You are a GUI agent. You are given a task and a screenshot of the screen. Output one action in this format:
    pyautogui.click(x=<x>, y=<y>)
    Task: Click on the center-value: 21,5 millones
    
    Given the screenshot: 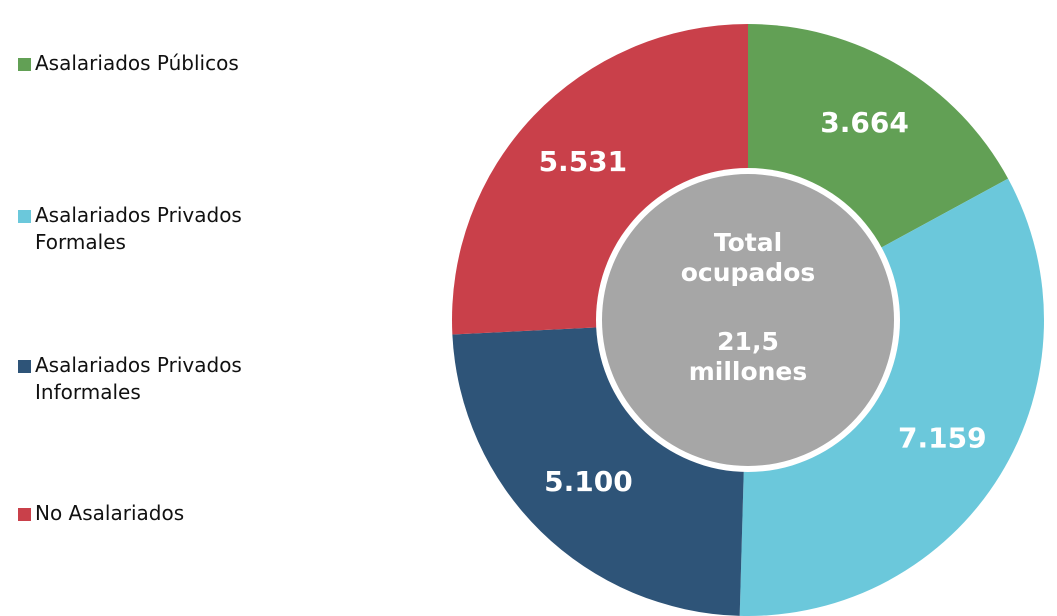 What is the action you would take?
    pyautogui.click(x=748, y=356)
    